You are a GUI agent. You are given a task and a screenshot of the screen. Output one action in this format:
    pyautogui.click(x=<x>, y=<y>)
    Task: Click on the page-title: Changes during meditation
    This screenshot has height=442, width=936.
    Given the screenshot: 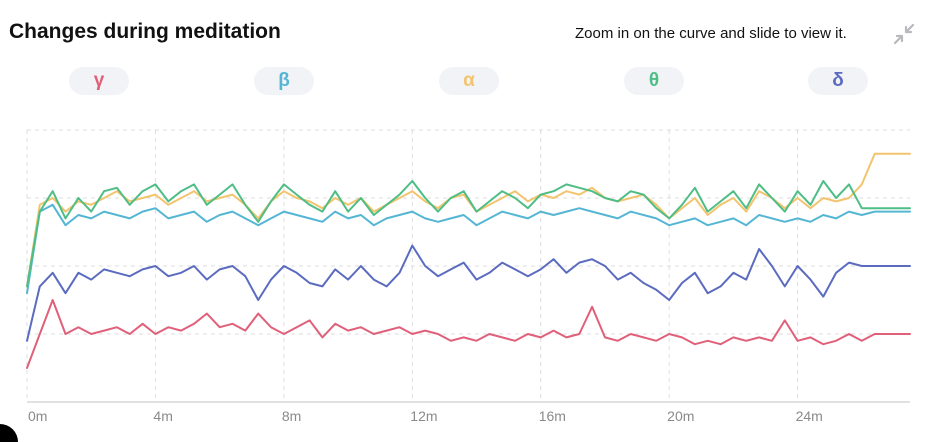 What is the action you would take?
    pyautogui.click(x=145, y=31)
    